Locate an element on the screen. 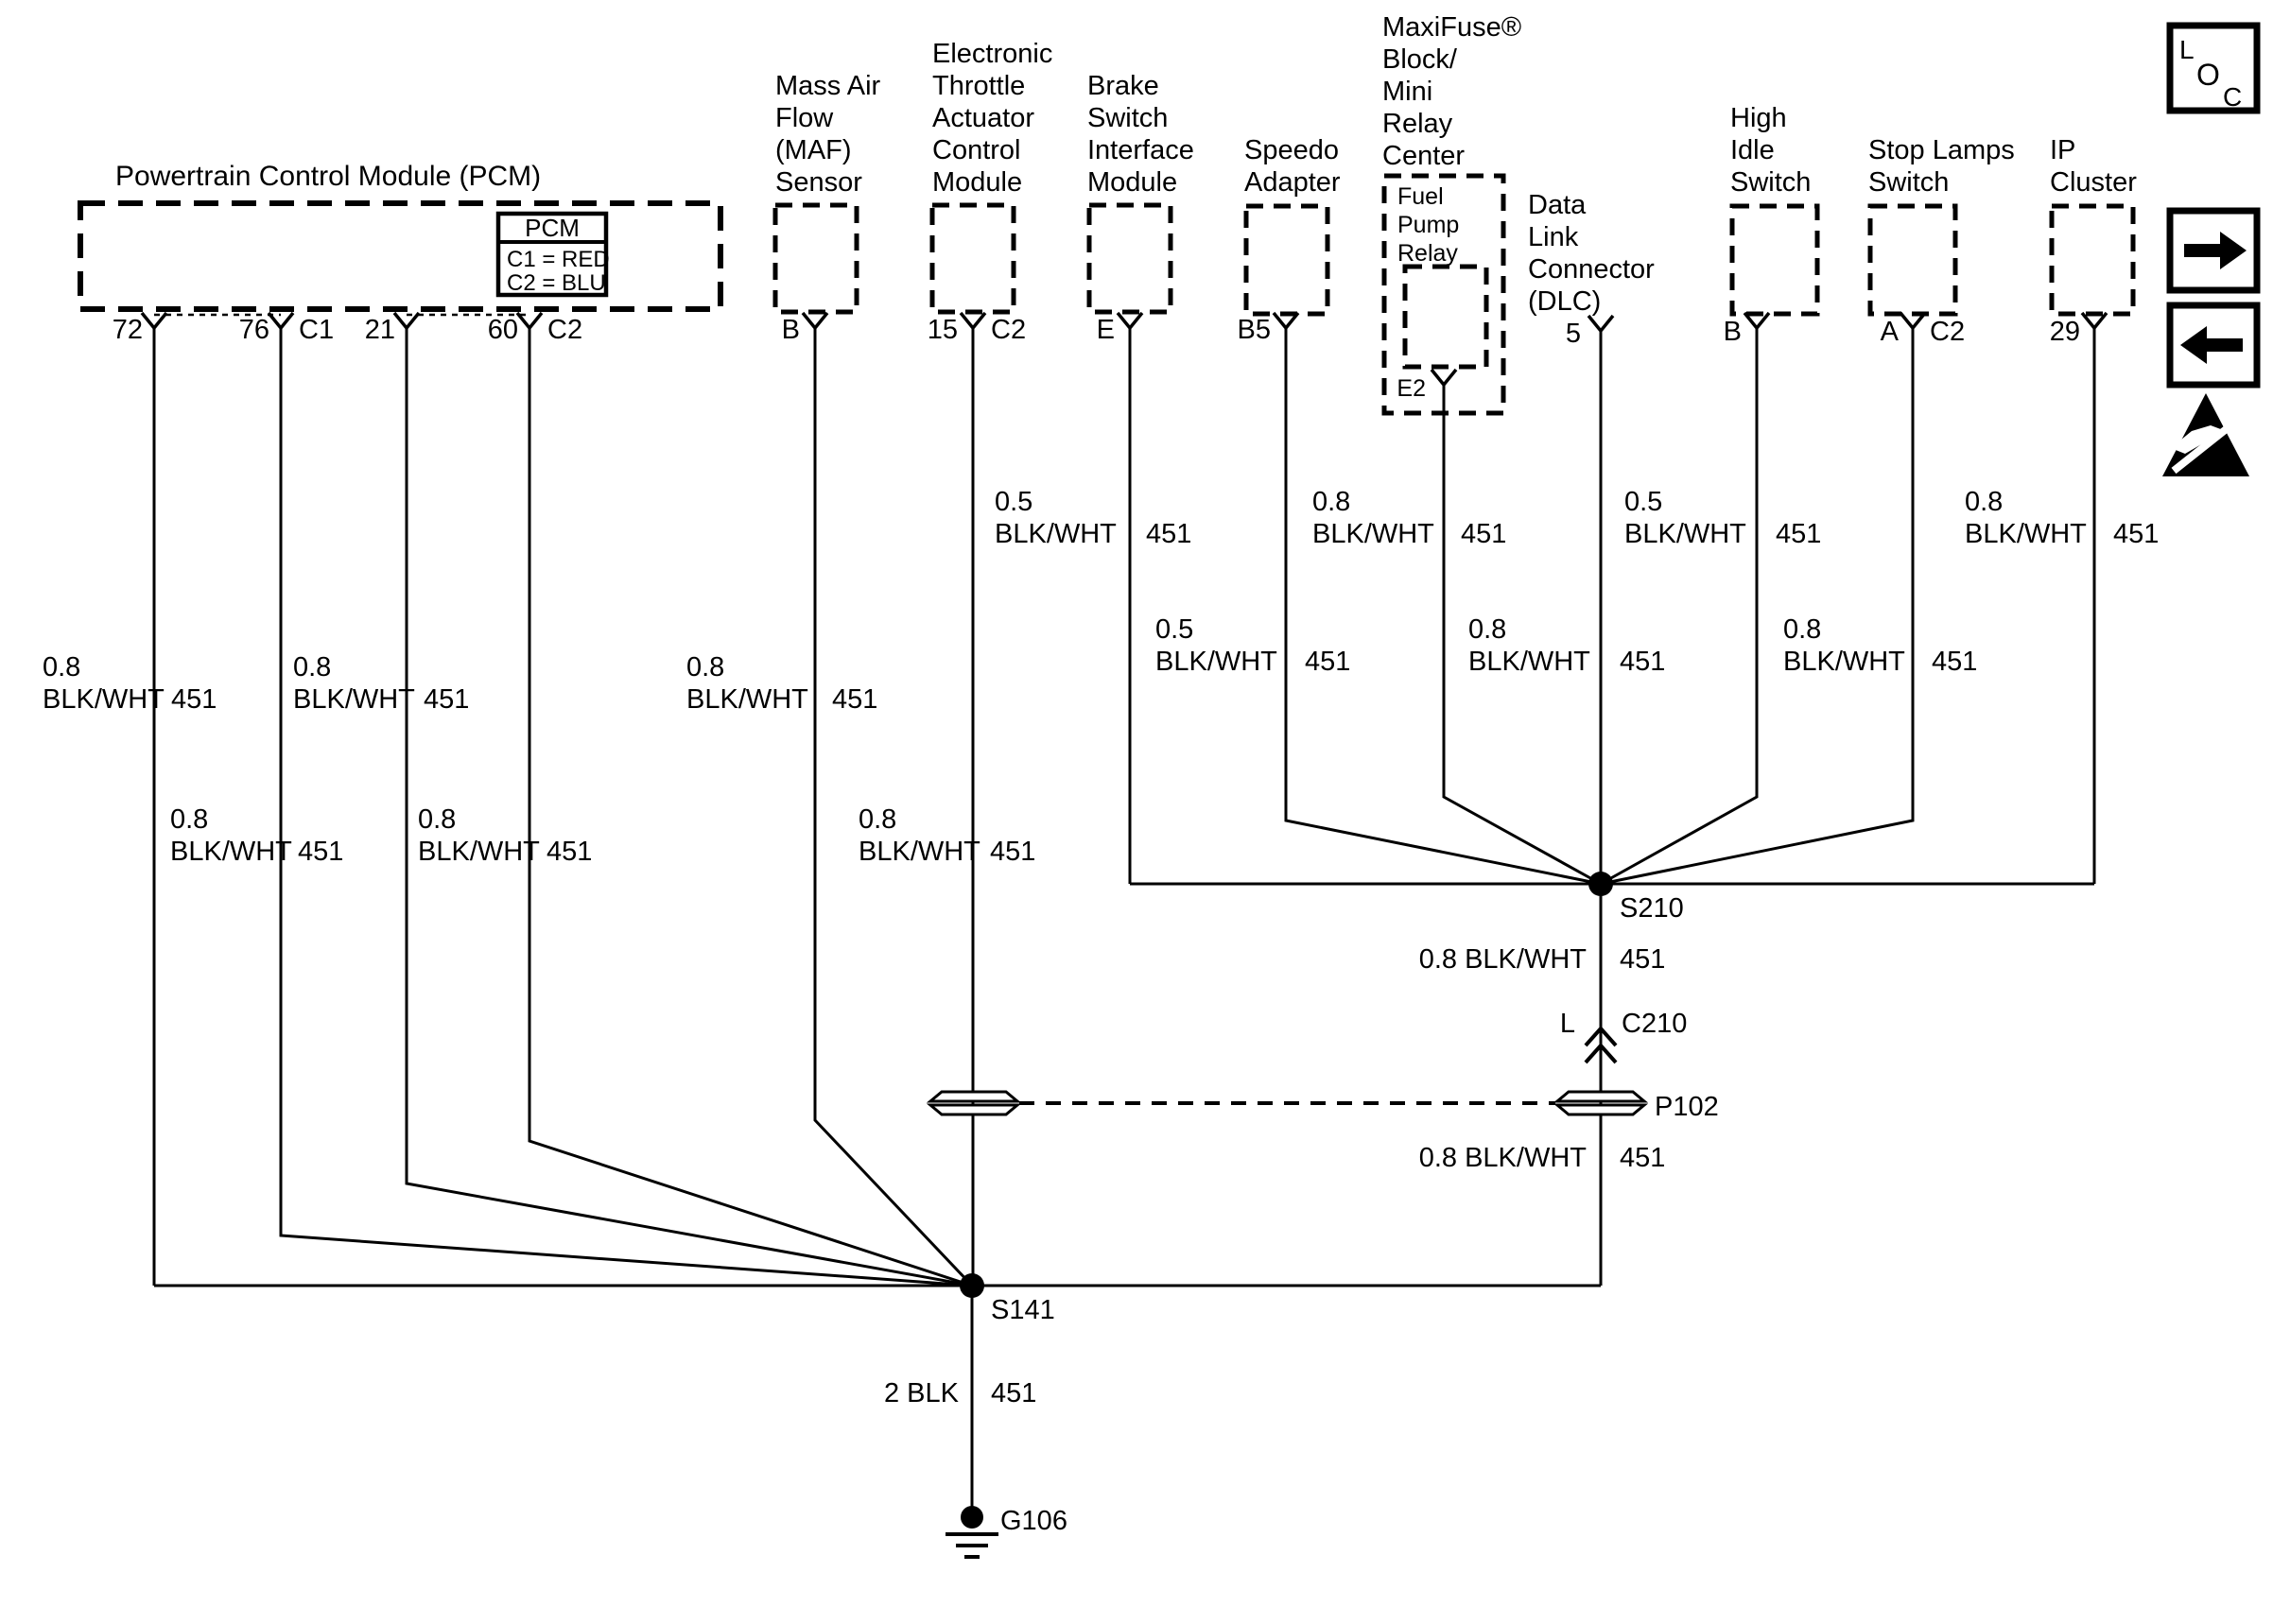  nav-back-button is located at coordinates (2213, 345).